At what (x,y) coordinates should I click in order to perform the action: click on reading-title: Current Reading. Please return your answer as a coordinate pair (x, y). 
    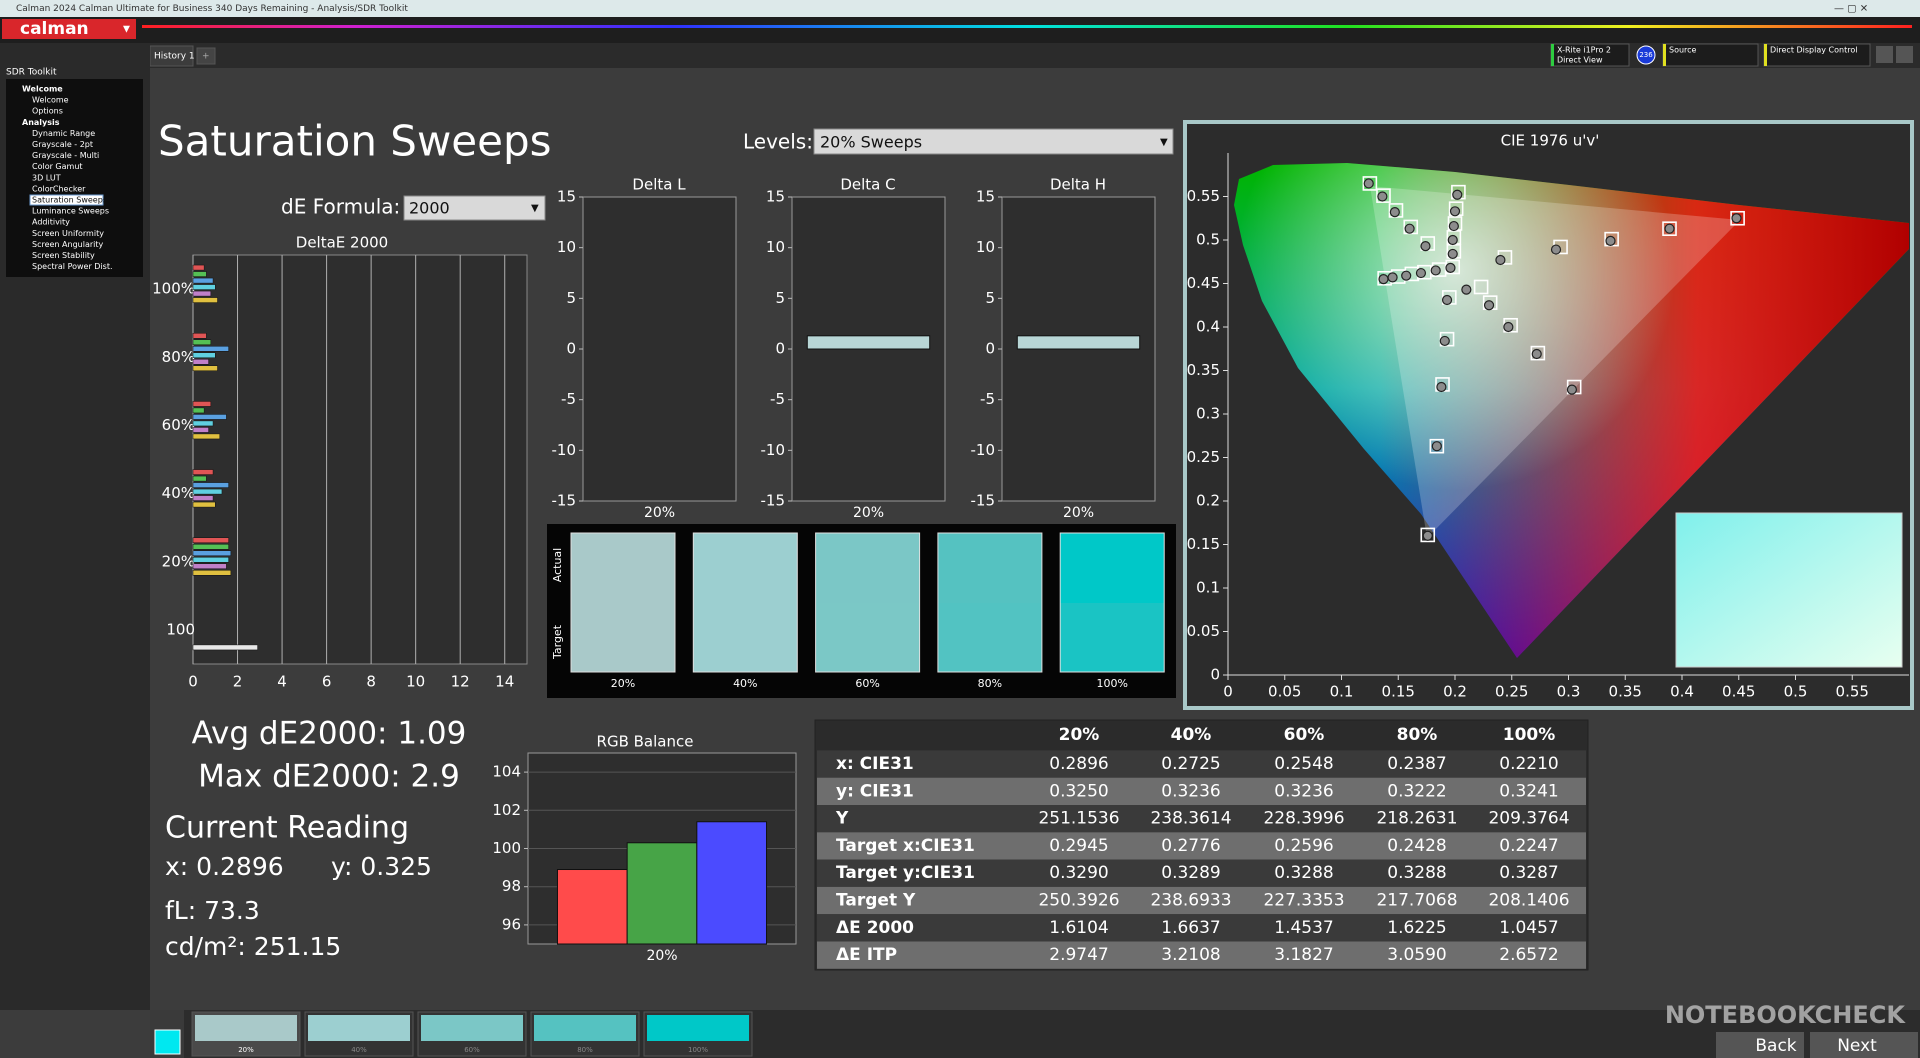
    Looking at the image, I should click on (287, 828).